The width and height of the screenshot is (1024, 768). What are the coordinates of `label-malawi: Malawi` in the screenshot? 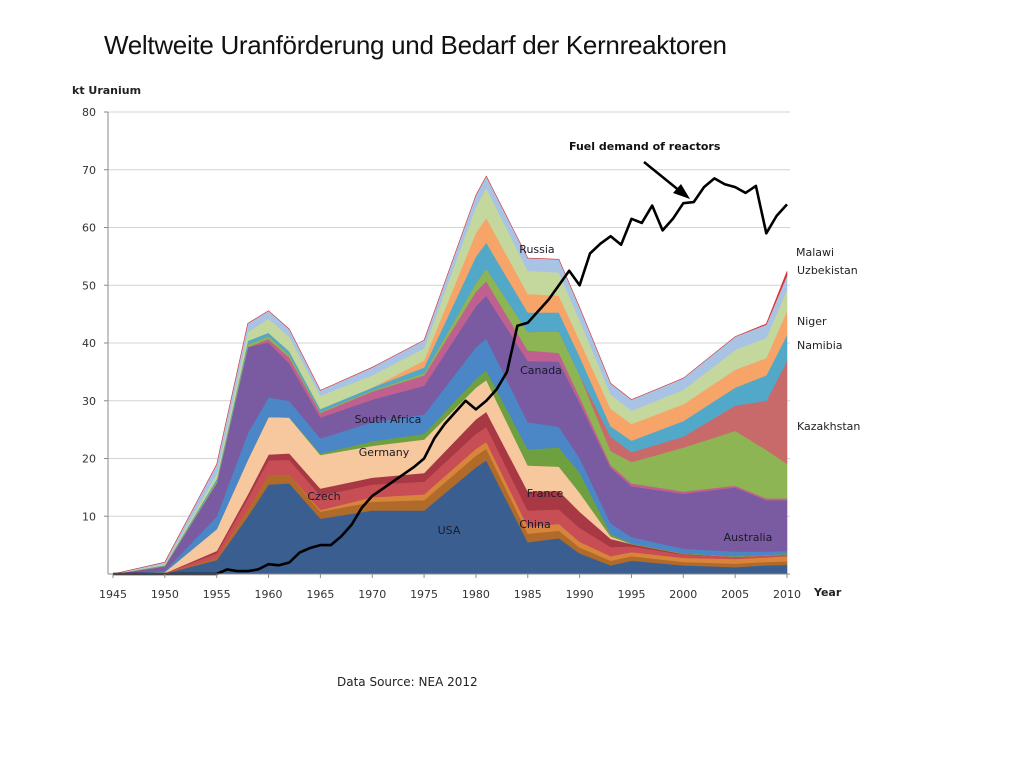 It's located at (815, 252).